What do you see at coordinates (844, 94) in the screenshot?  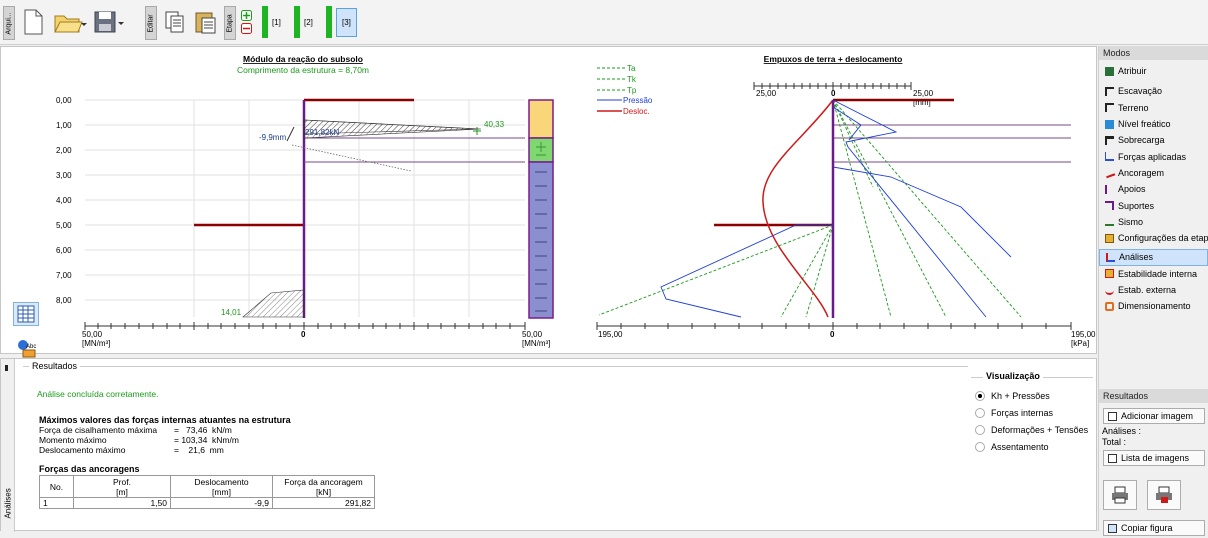 I see `disp-scale: 25,00 0 25,00 [mm]` at bounding box center [844, 94].